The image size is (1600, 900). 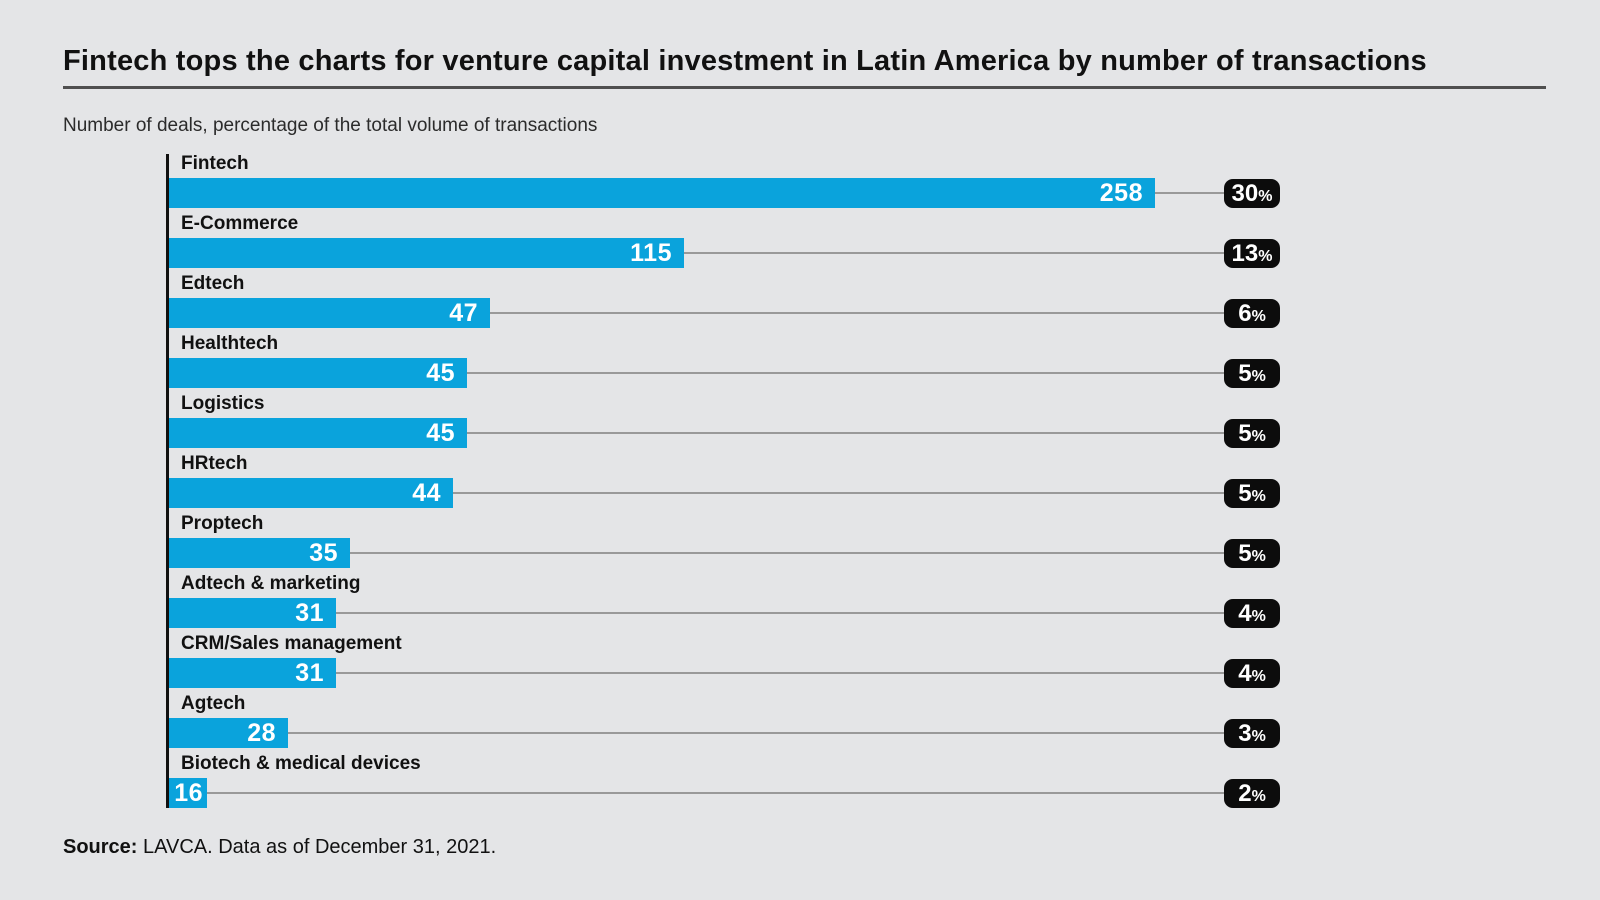 I want to click on source-label: Source:, so click(x=100, y=847).